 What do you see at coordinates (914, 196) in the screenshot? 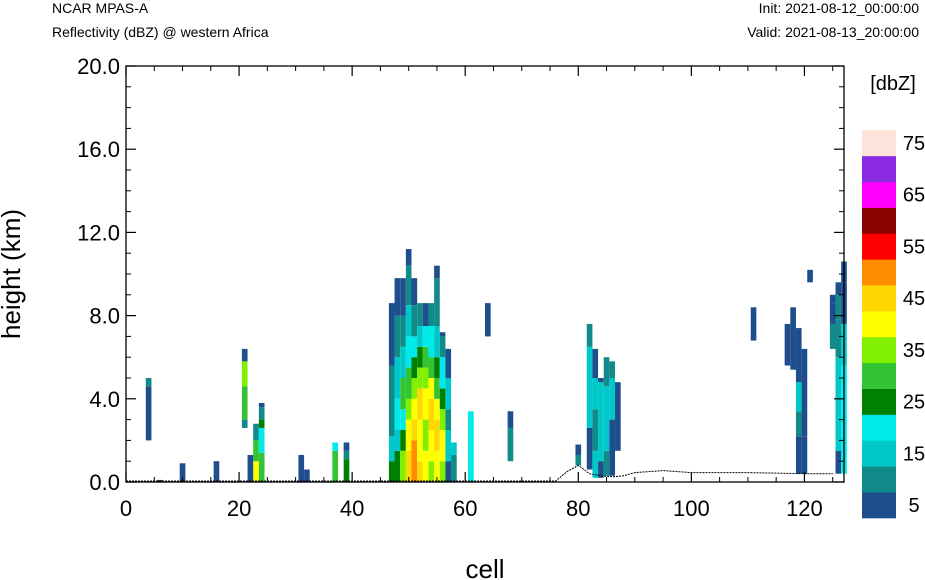
I see `colorbar-label: 65` at bounding box center [914, 196].